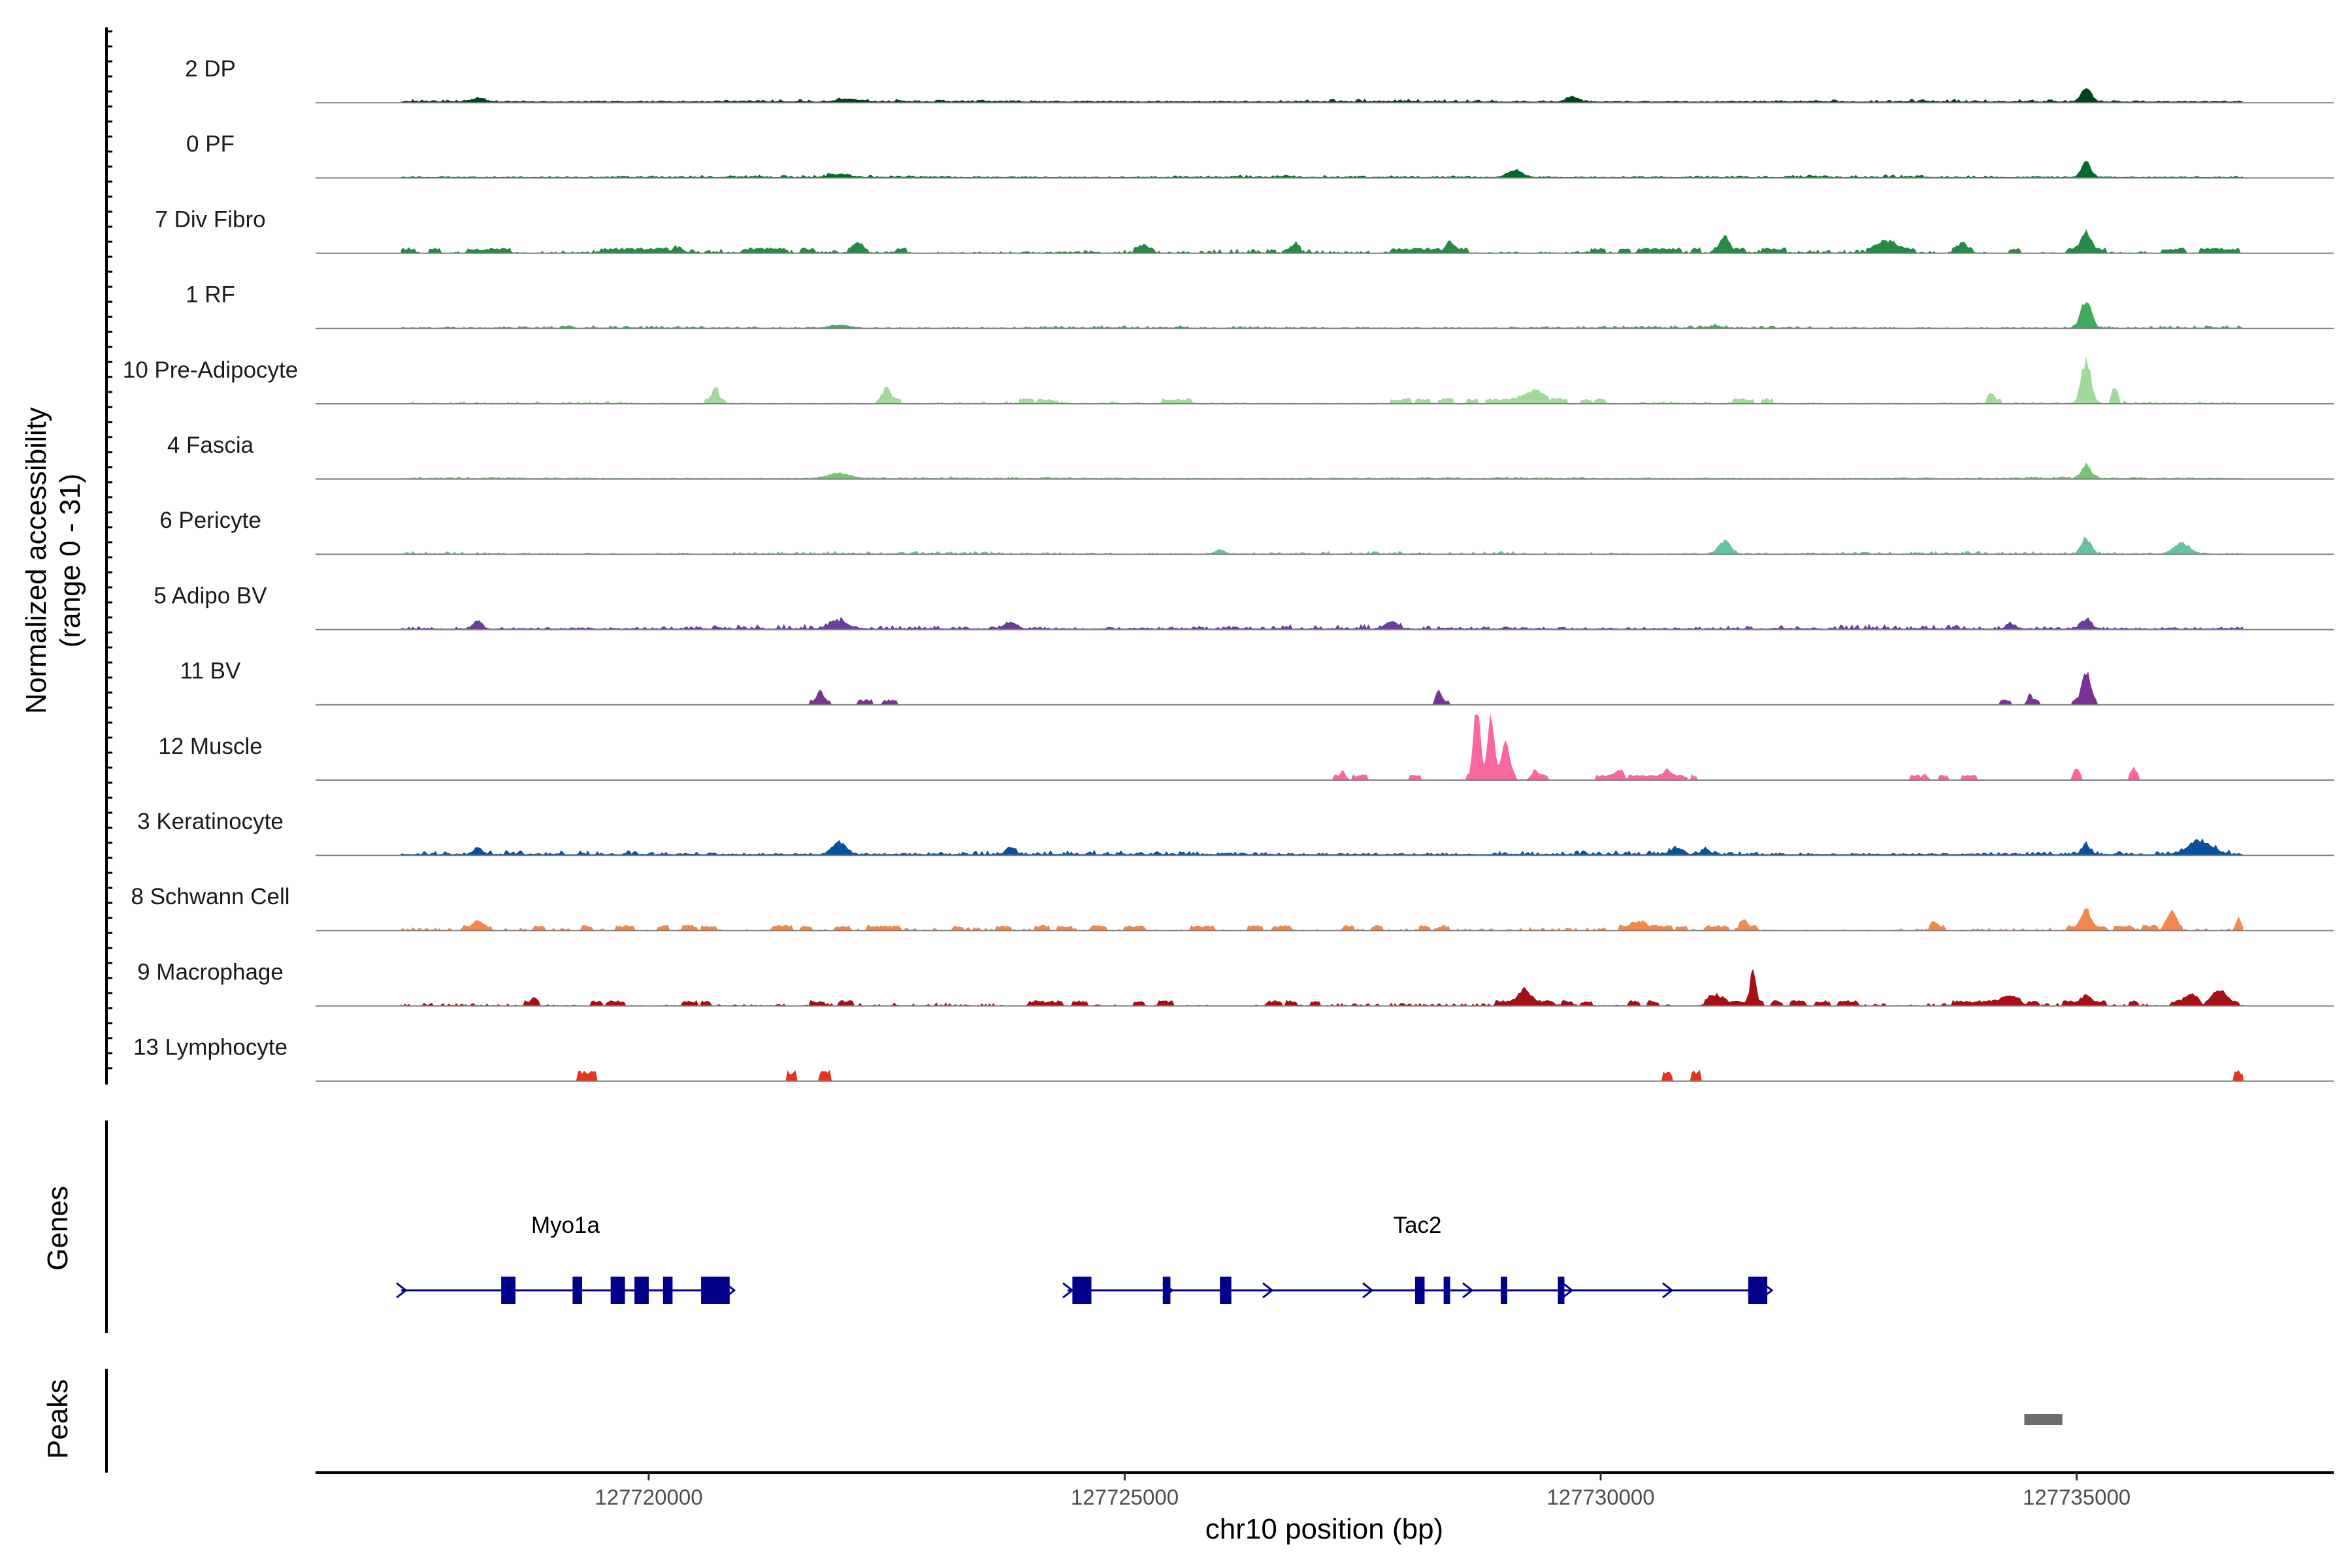  Describe the element at coordinates (210, 144) in the screenshot. I see `track-label: 0 PF` at that location.